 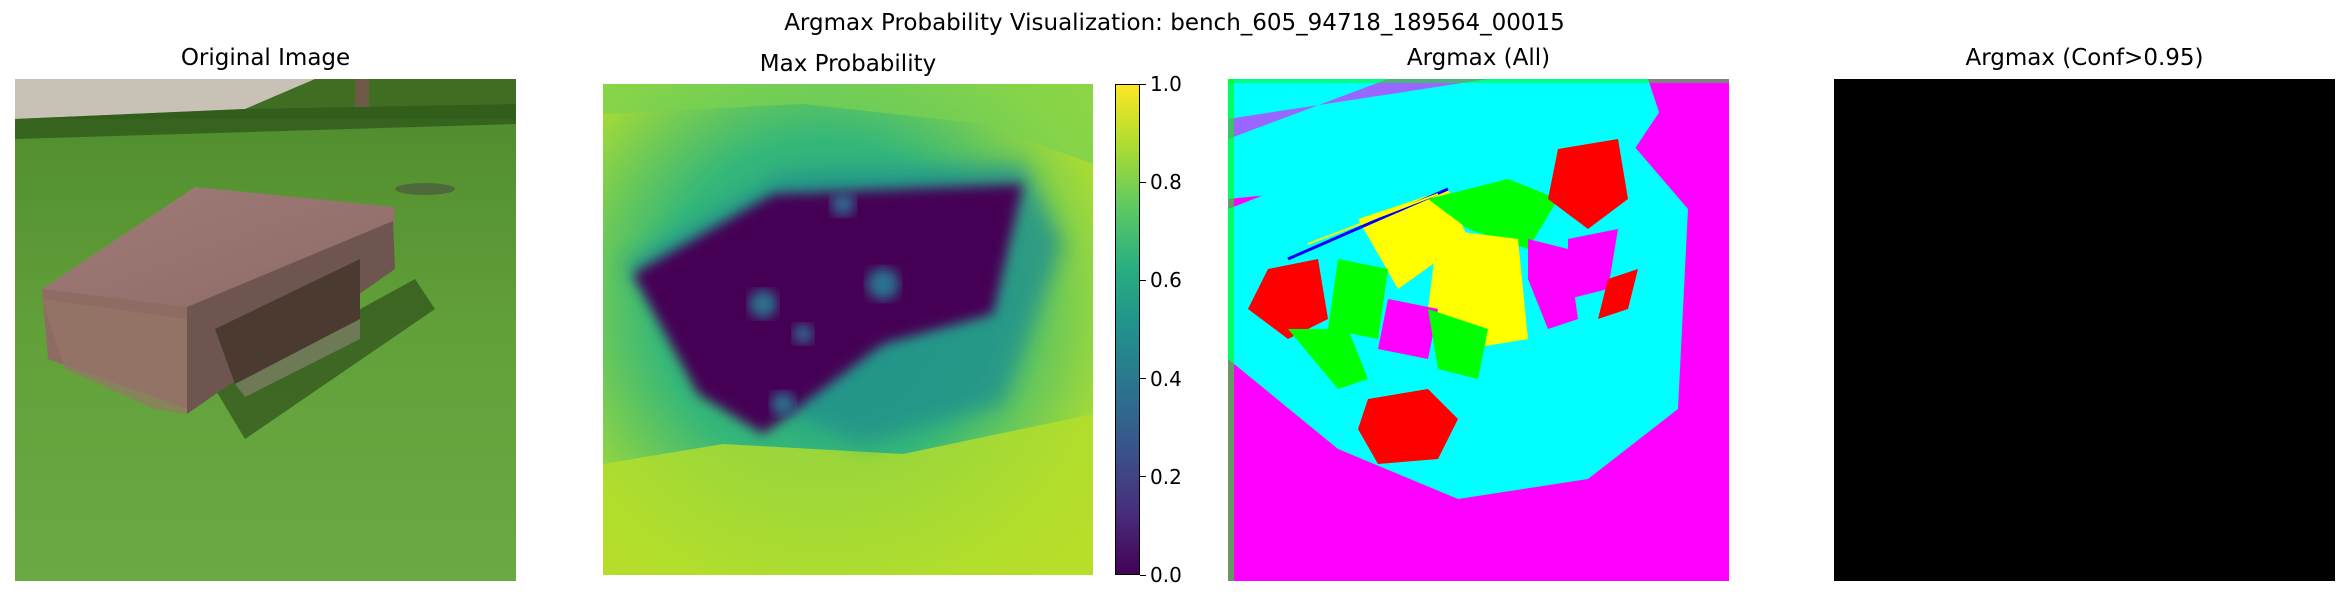 What do you see at coordinates (1166, 378) in the screenshot?
I see `colorbar-tick-label: 0.4` at bounding box center [1166, 378].